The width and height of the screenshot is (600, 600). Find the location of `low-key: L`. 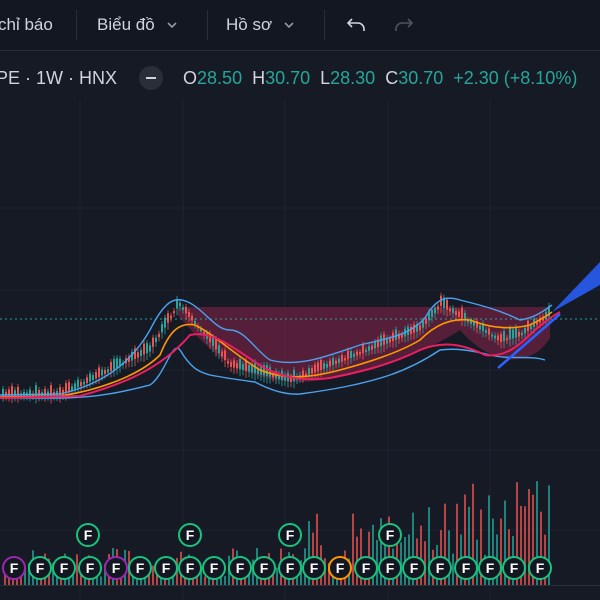

low-key: L is located at coordinates (325, 77).